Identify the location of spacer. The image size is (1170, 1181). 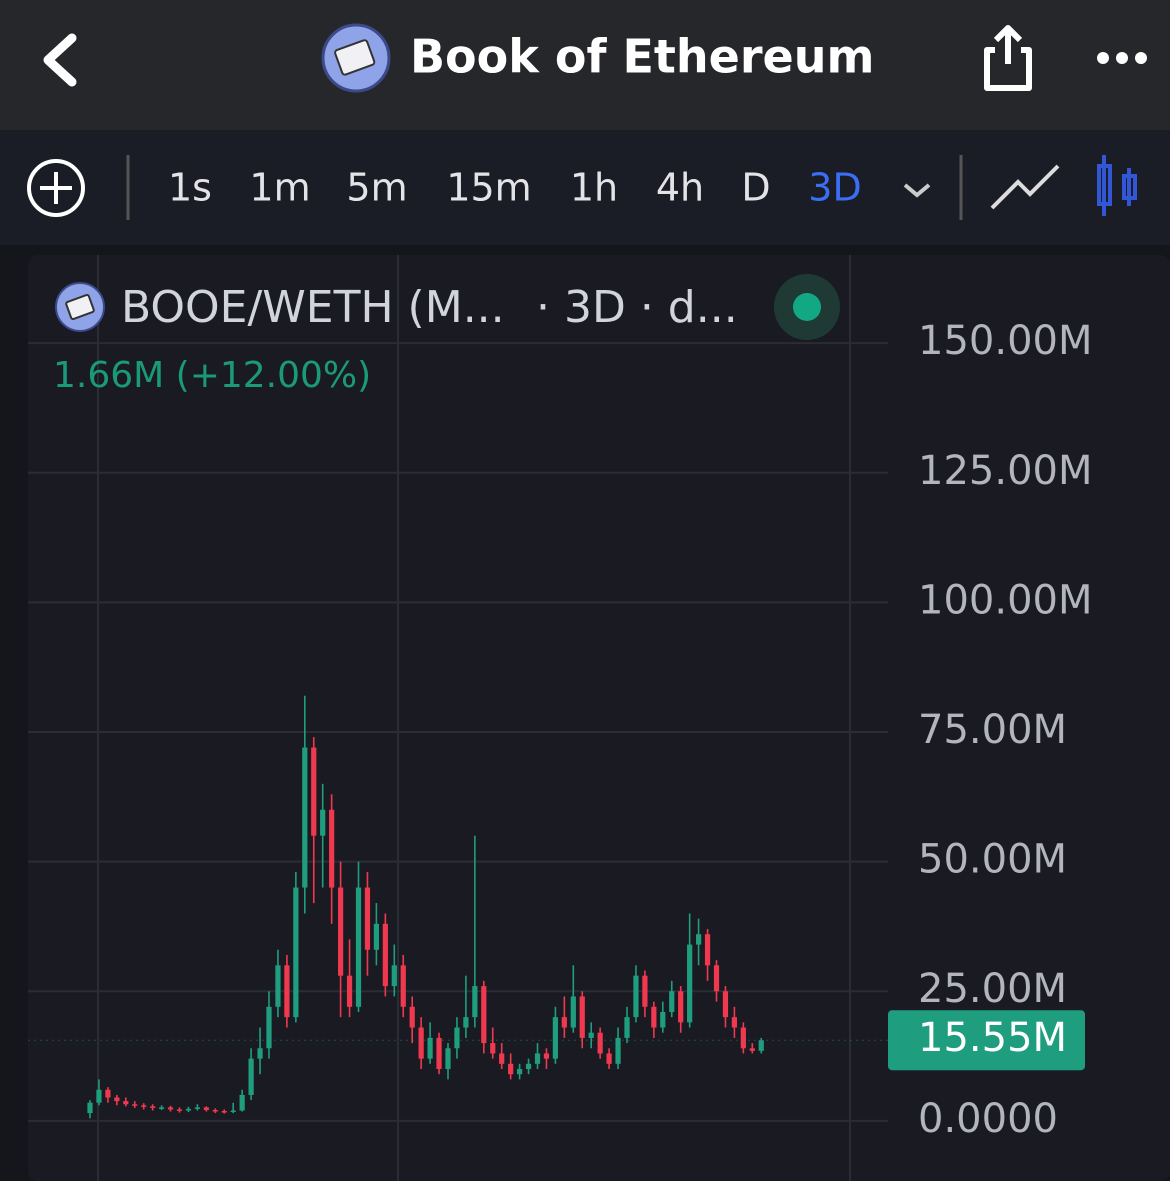
(585, 250).